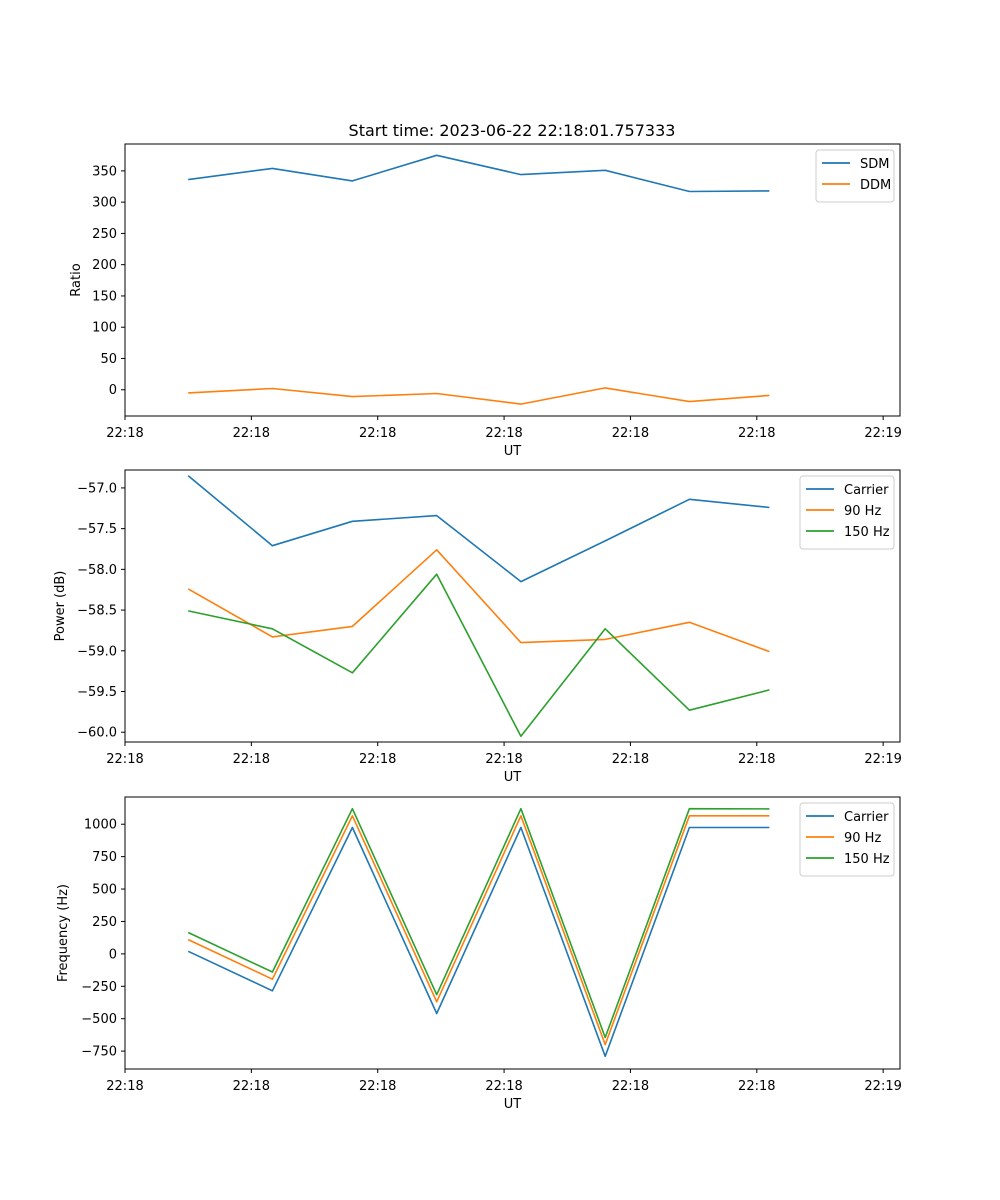  What do you see at coordinates (479, 396) in the screenshot?
I see `series-line-ddm` at bounding box center [479, 396].